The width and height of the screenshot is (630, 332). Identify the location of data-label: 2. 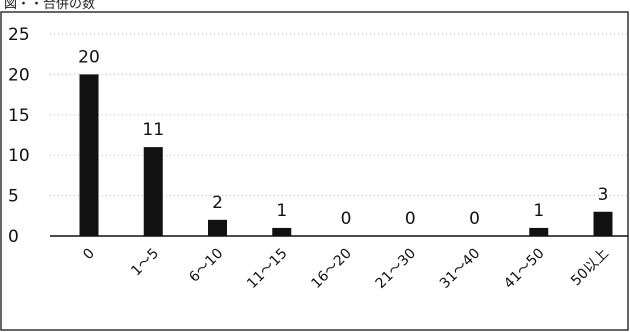
(217, 203).